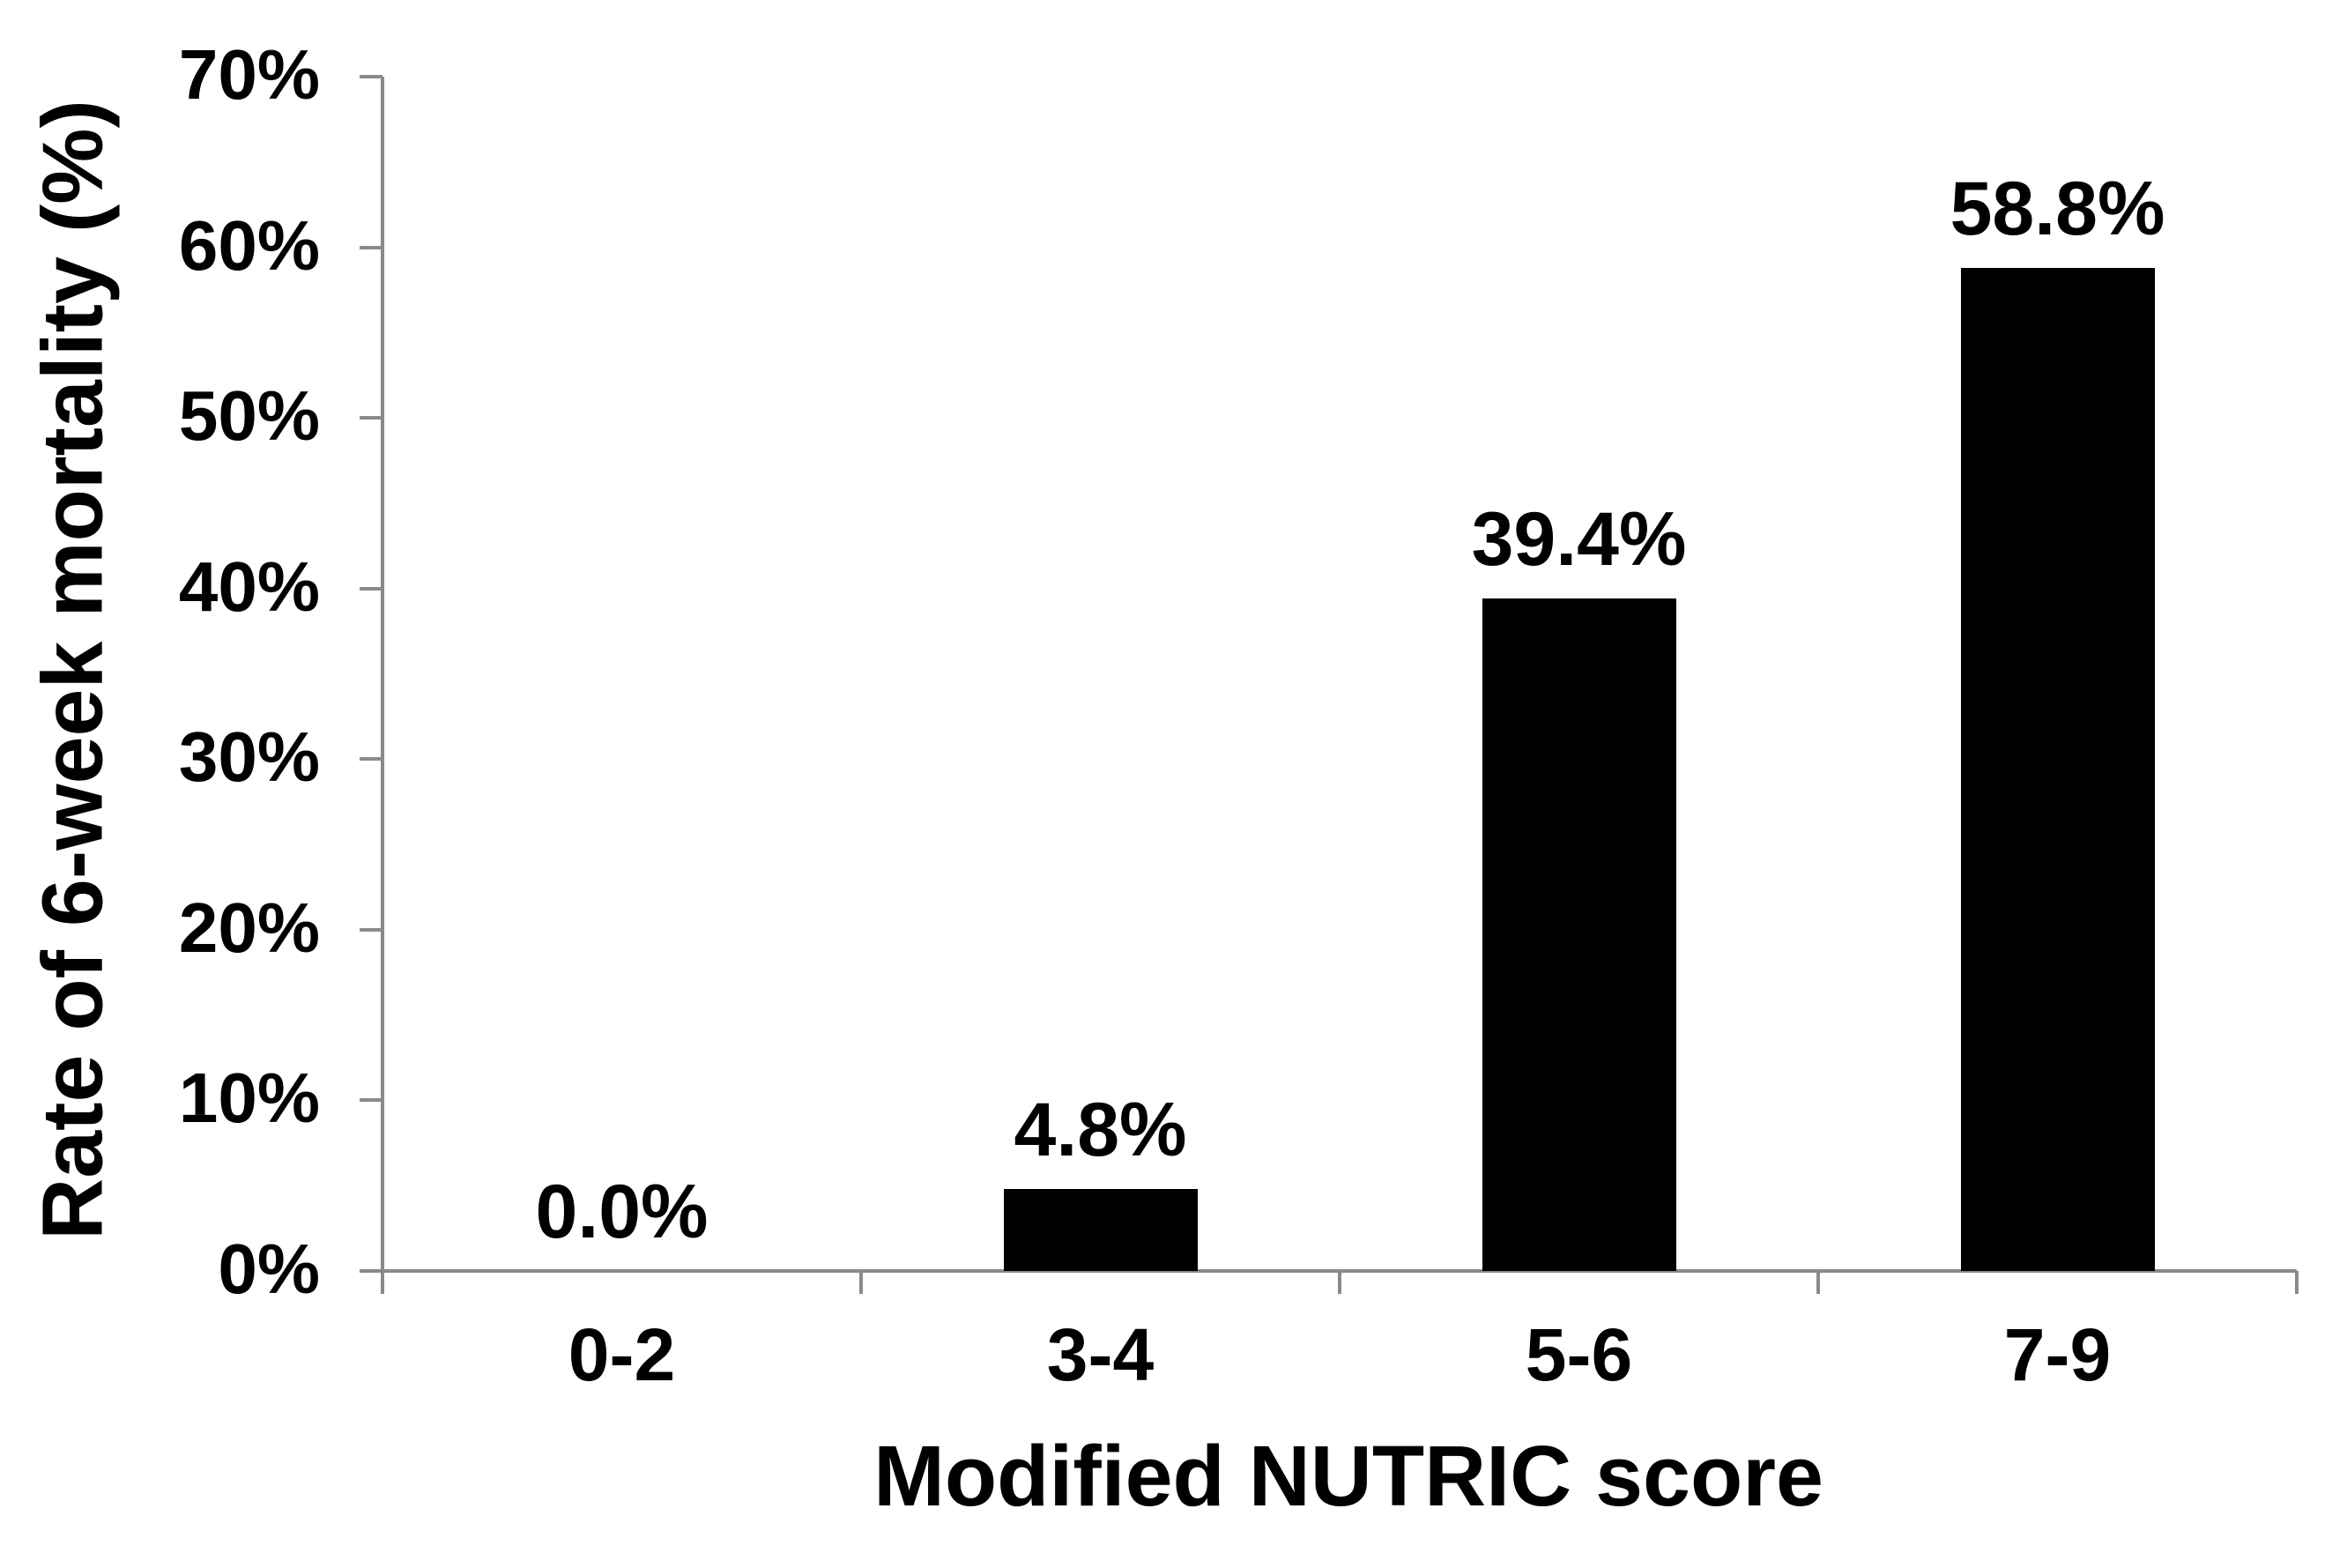 Image resolution: width=2347 pixels, height=1568 pixels. I want to click on y-tick-label: 30%, so click(249, 757).